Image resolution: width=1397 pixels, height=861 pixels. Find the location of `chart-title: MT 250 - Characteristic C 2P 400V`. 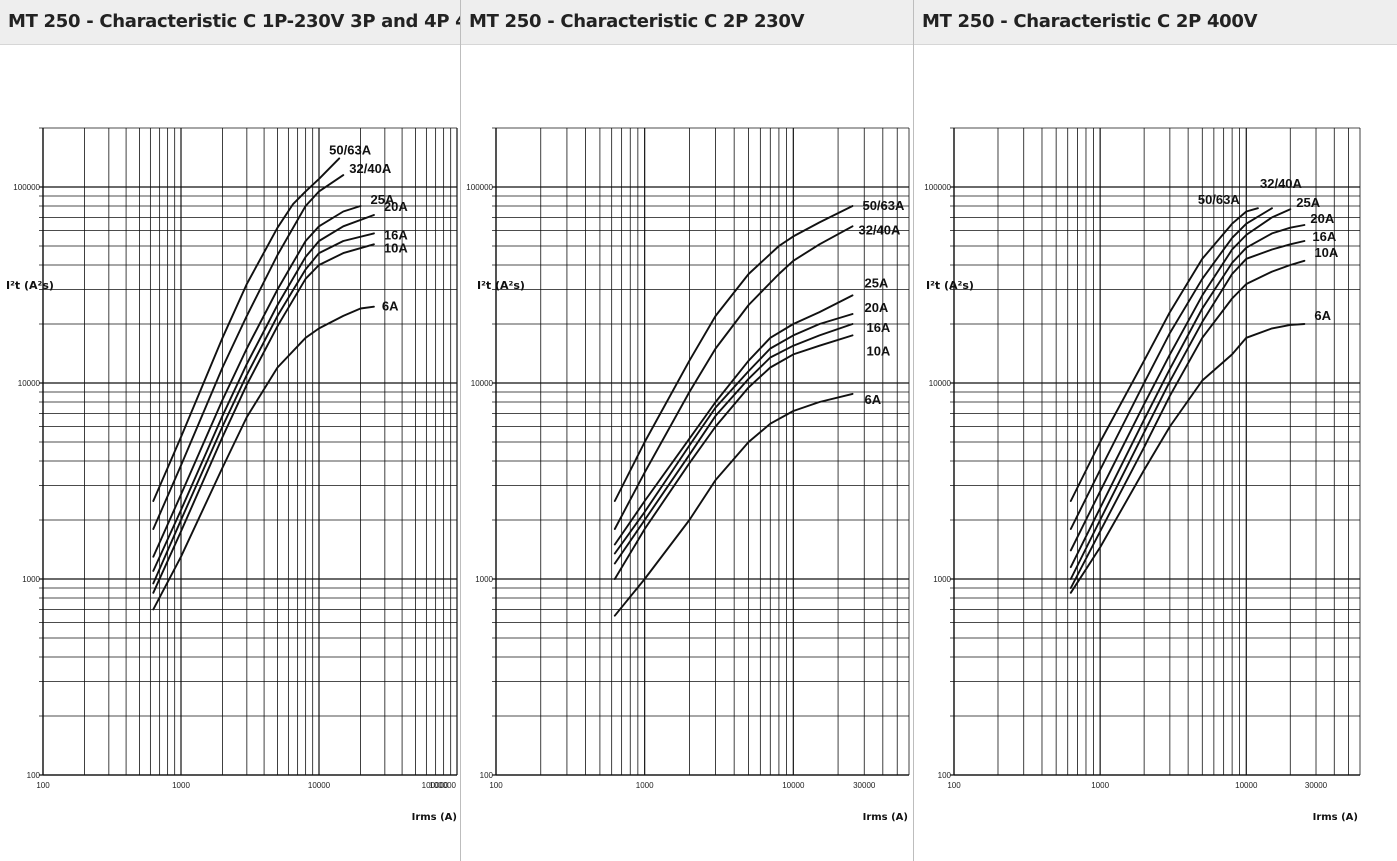

chart-title: MT 250 - Characteristic C 2P 400V is located at coordinates (1090, 21).